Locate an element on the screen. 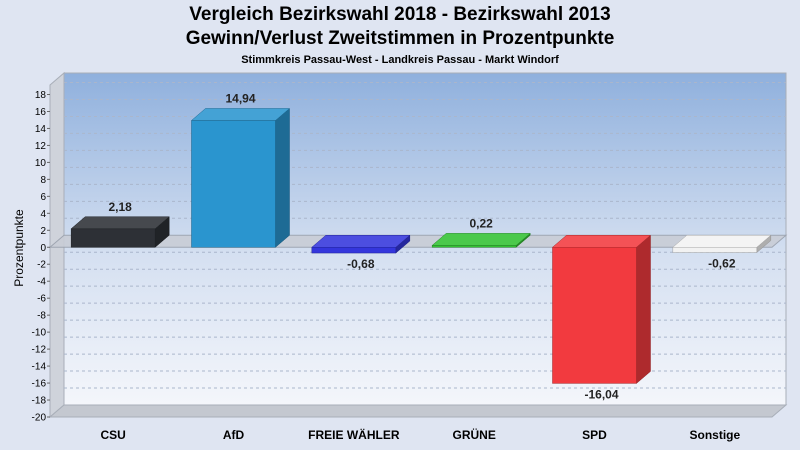 Image resolution: width=800 pixels, height=450 pixels. y-tick-label: -2 is located at coordinates (41, 265).